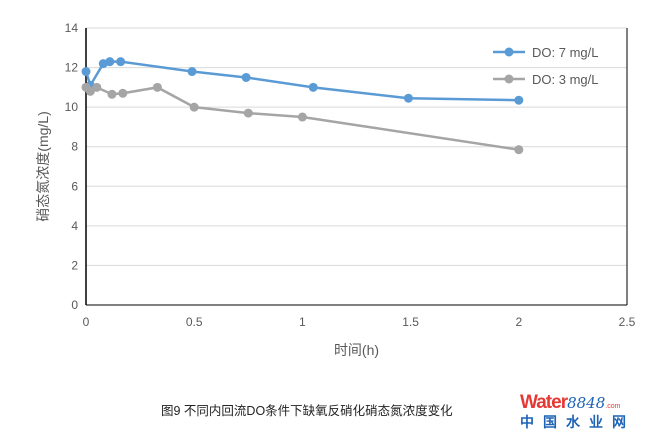 The width and height of the screenshot is (648, 439). Describe the element at coordinates (307, 411) in the screenshot. I see `figure-caption: 图9 不同内回流DO条件下缺氧反硝化硝态氮浓度变化` at that location.